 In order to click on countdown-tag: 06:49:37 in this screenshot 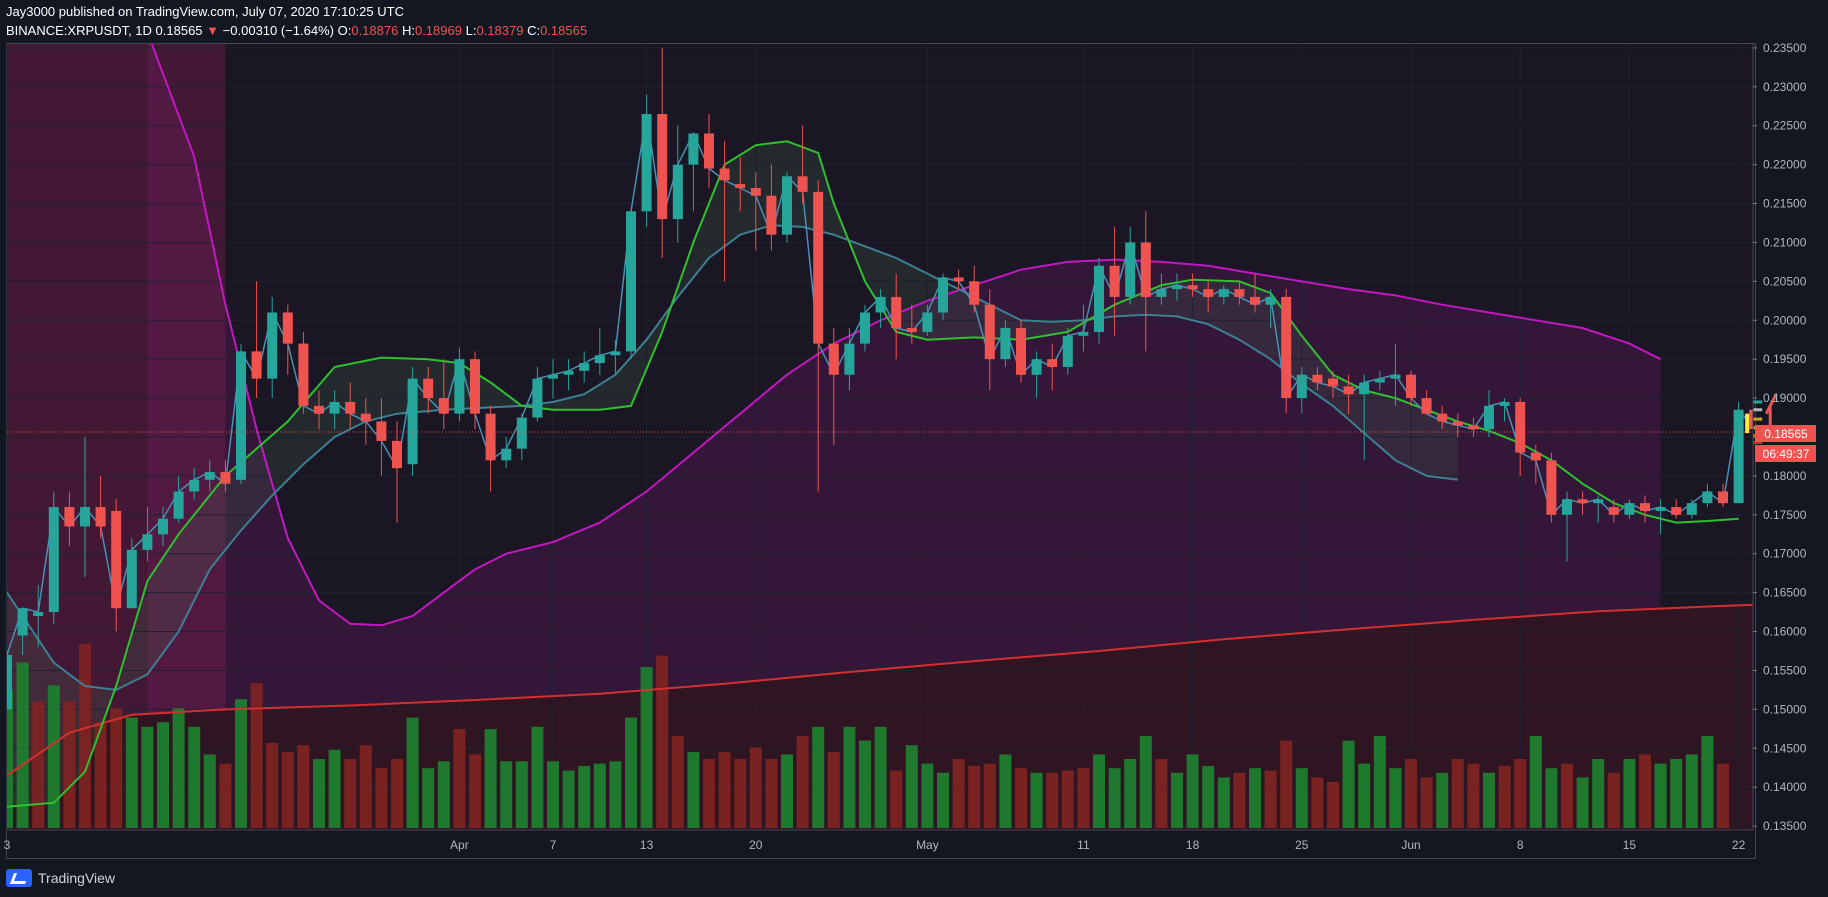, I will do `click(1786, 454)`.